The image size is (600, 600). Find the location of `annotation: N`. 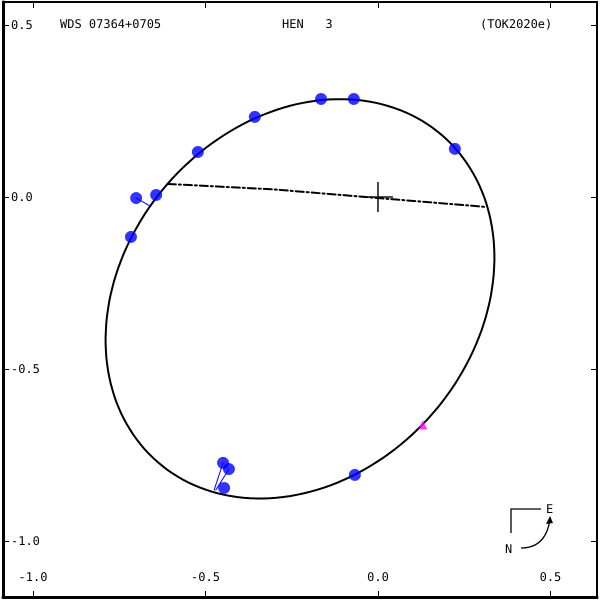

annotation: N is located at coordinates (508, 549).